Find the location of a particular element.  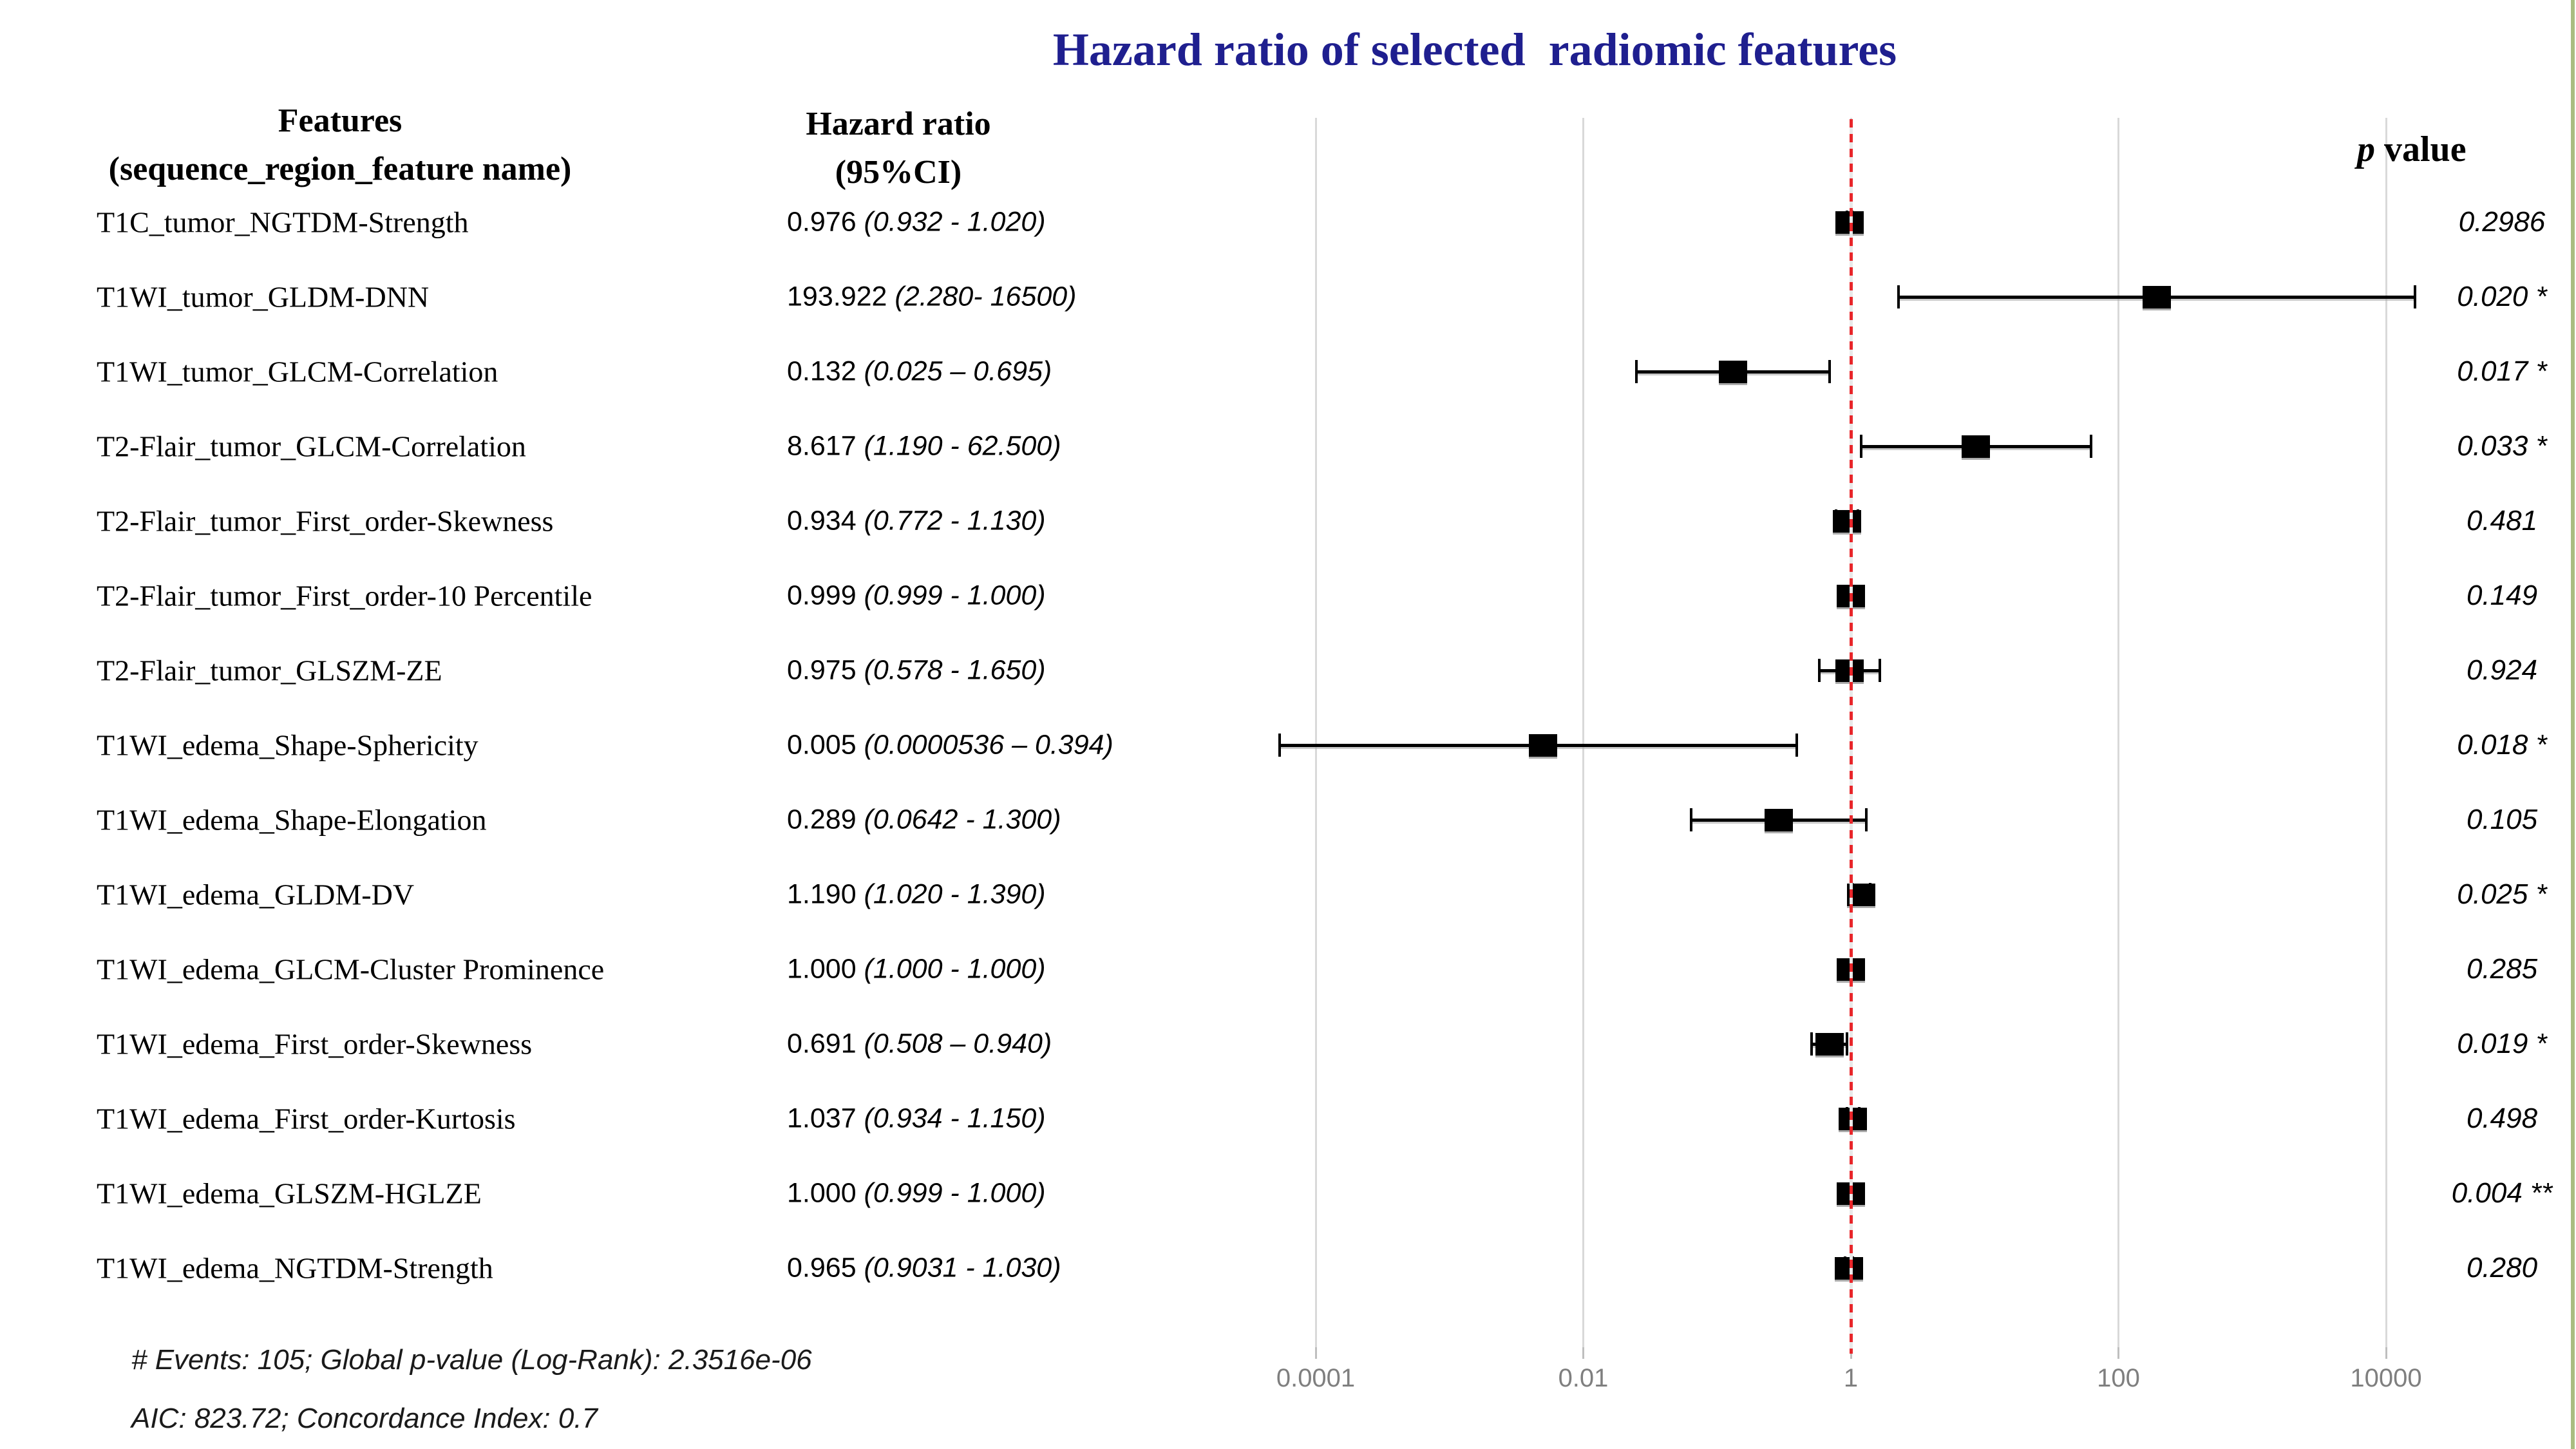

hr-ci-value: 8.617 (1.190 - 62.500) is located at coordinates (924, 447).